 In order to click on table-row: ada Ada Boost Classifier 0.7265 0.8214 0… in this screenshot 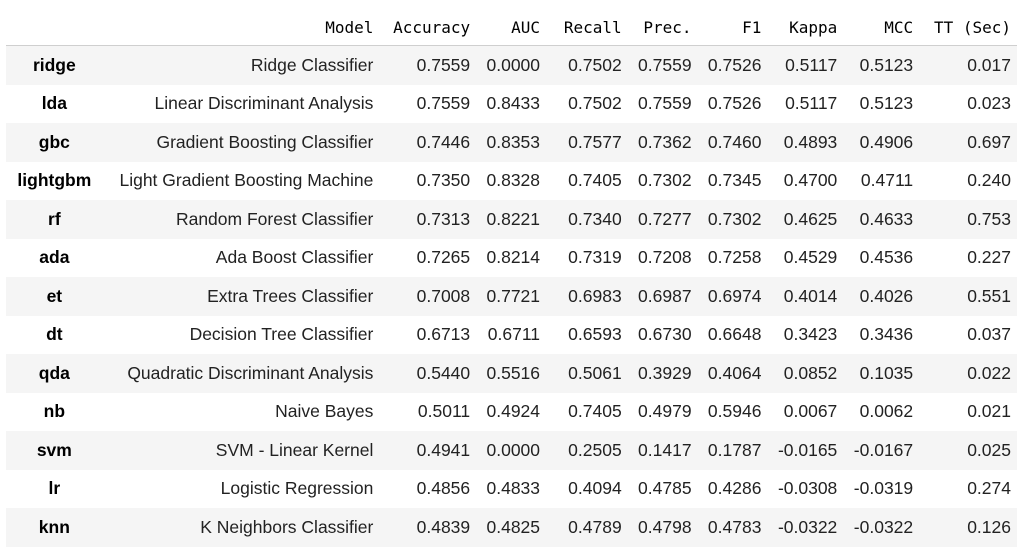, I will do `click(511, 257)`.